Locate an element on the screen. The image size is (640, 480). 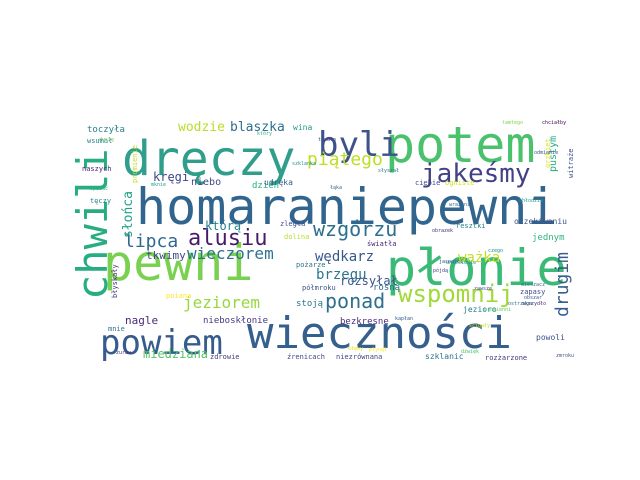
cloud-word: pustym is located at coordinates (553, 154).